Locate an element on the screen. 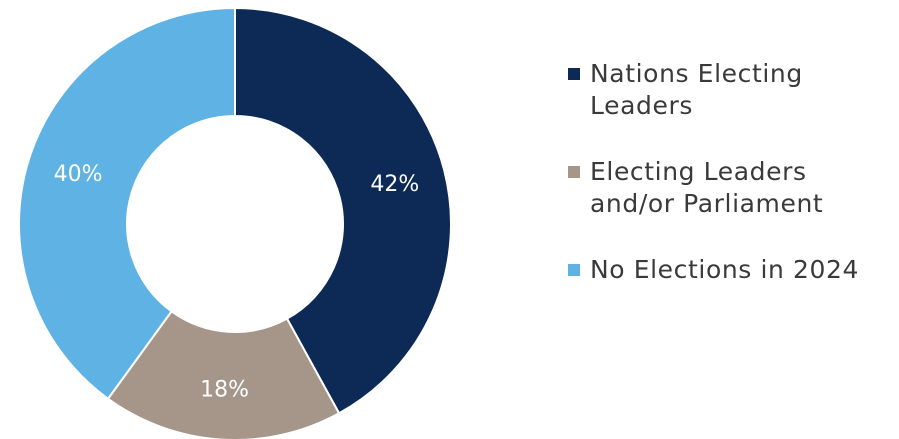 The height and width of the screenshot is (439, 899). legend-item-electing-leaders-parliament: Electing Leaders and/or Parliament is located at coordinates (728, 188).